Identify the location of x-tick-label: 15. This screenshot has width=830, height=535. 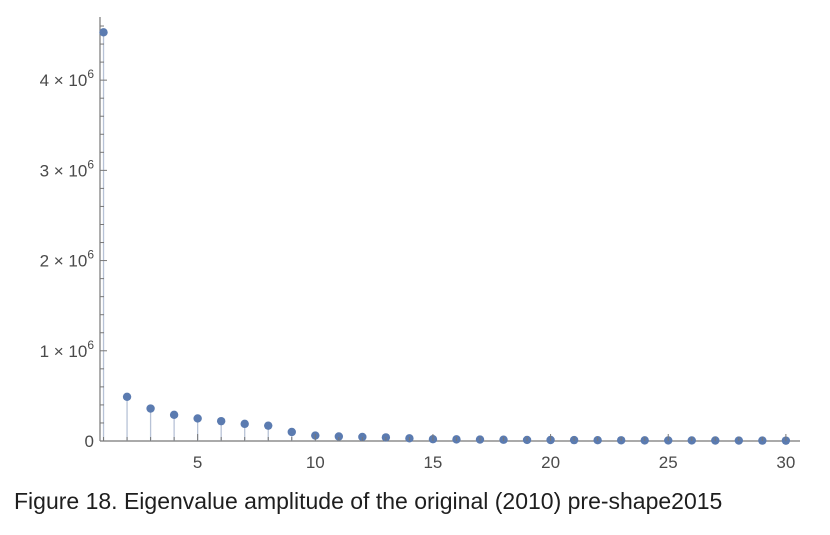
(432, 462).